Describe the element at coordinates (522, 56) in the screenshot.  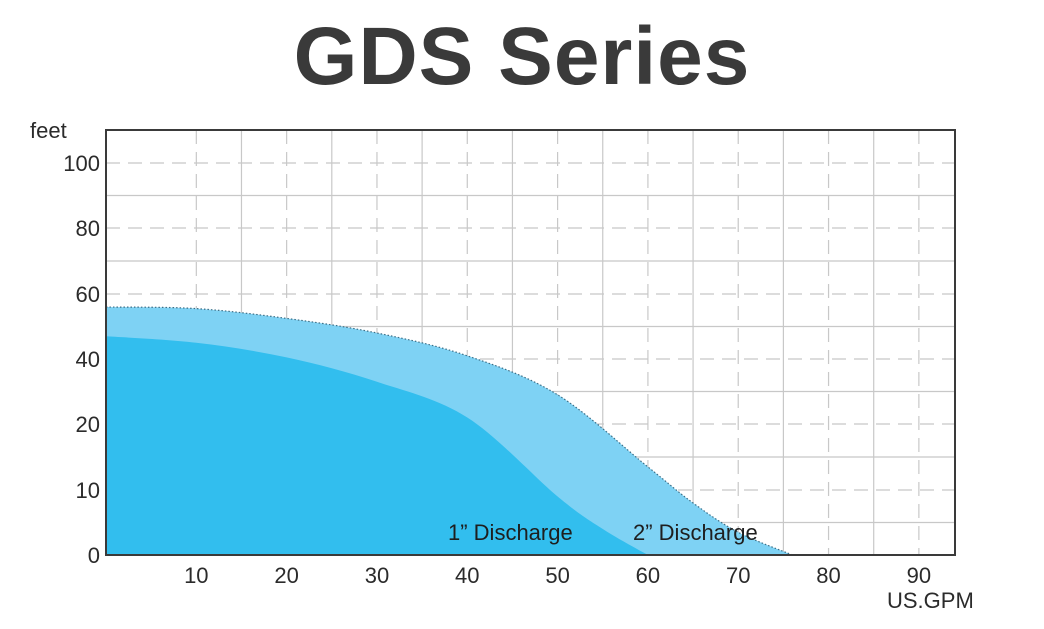
I see `chart-title: GDS Series` at that location.